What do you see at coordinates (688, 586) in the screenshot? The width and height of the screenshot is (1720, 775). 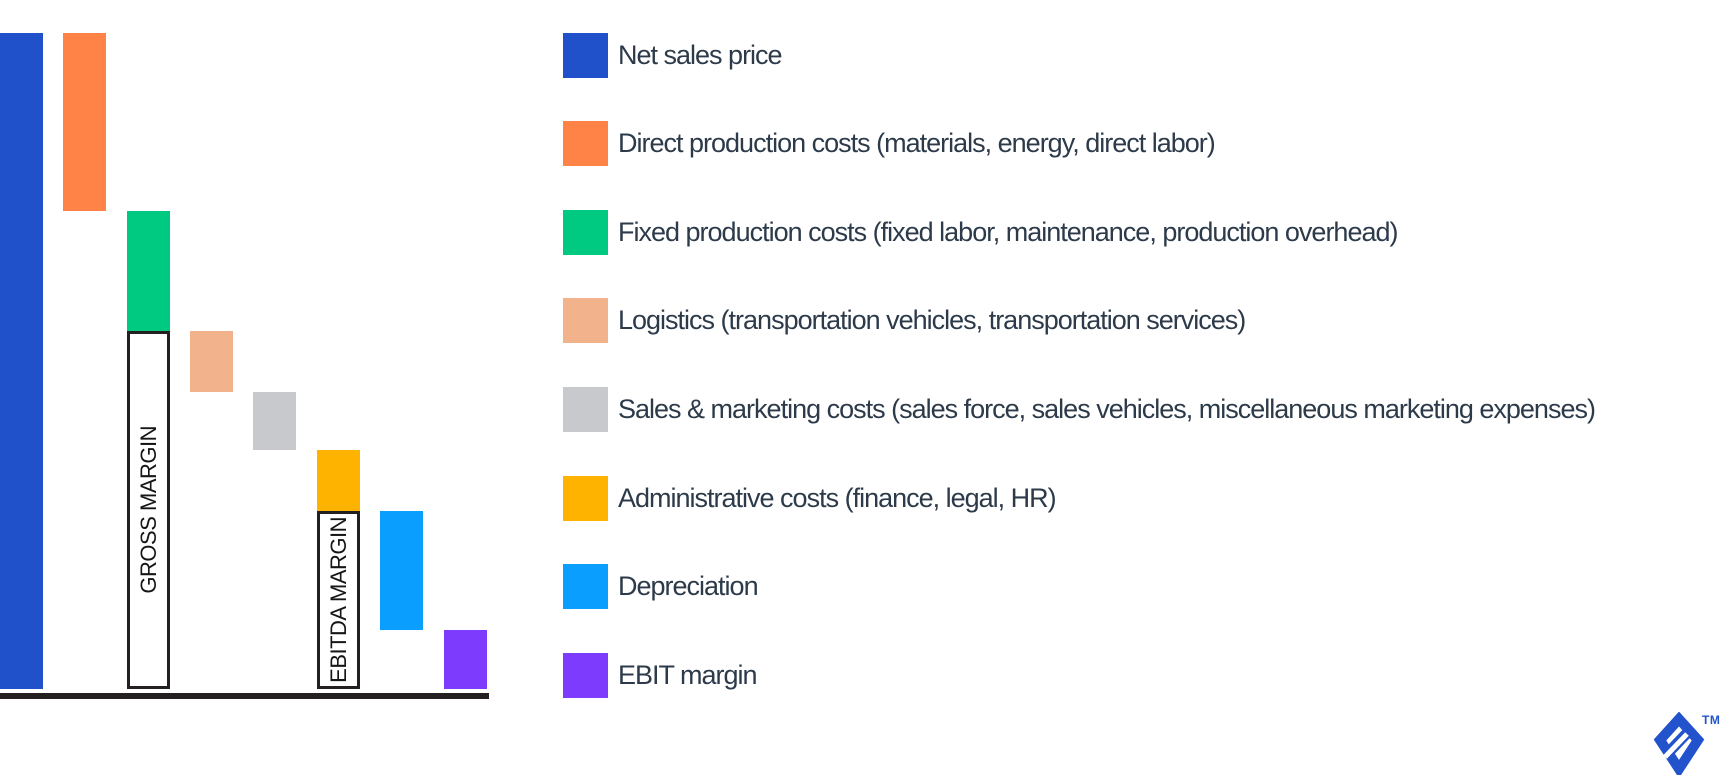 I see `legend-label-depreciation: Depreciation` at bounding box center [688, 586].